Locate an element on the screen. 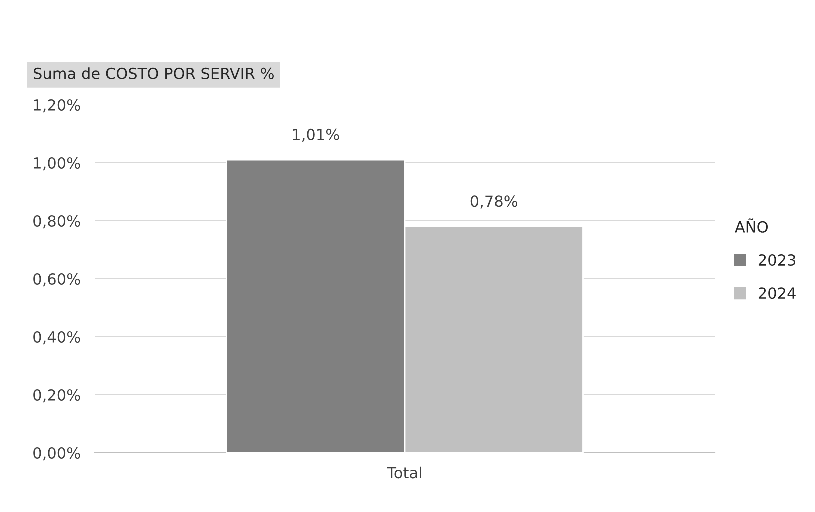 The image size is (815, 512). y-tick-label: 0,60% is located at coordinates (57, 280).